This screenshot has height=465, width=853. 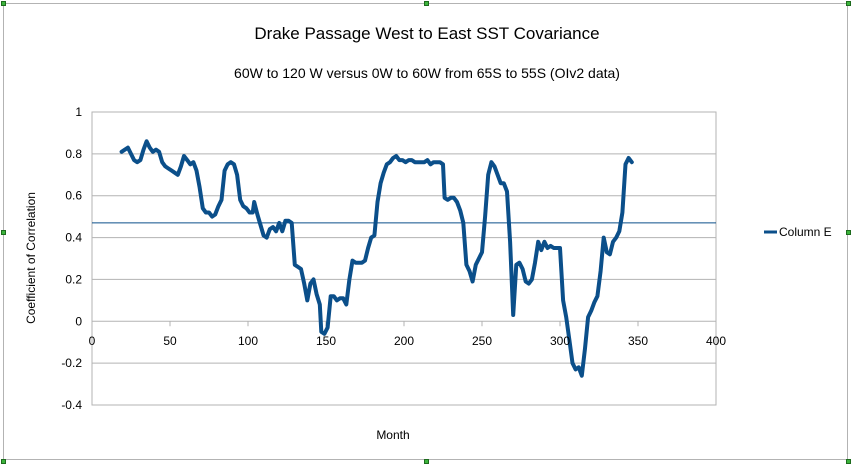 I want to click on y-axis-title: Coefficient of Correlation, so click(x=31, y=258).